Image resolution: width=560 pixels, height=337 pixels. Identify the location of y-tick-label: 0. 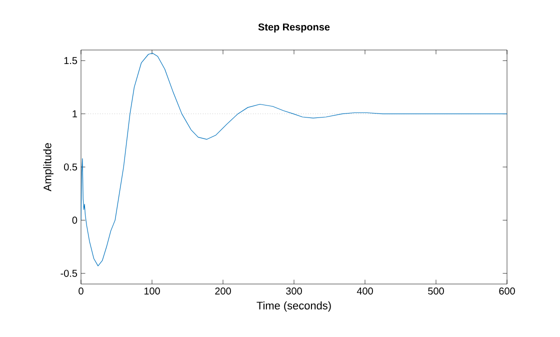
(75, 220).